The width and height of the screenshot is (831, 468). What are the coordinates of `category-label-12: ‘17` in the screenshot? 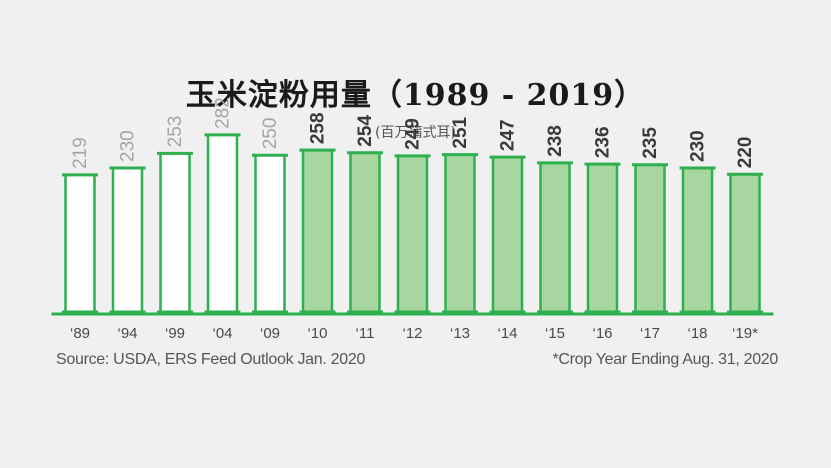 It's located at (650, 333).